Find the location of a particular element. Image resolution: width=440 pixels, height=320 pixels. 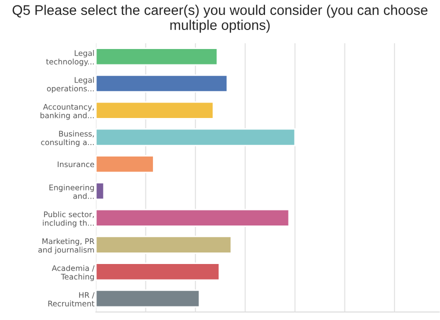

chart-title: Q5 Please select the career(s) you would consider (you can choose multiple options) is located at coordinates (220, 18).